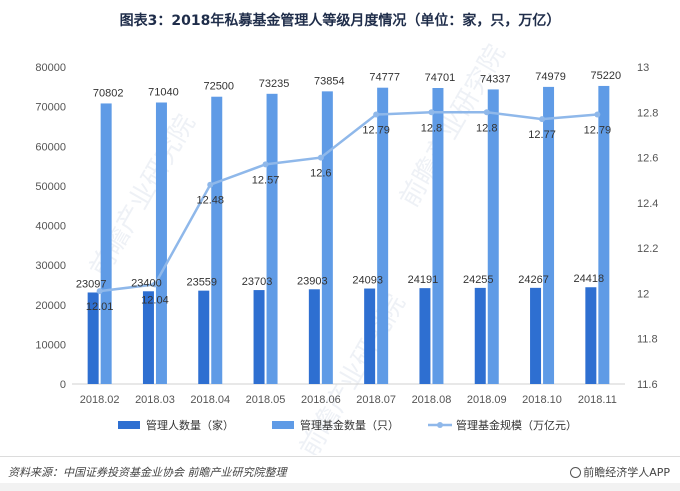  I want to click on y-left-tick-label: 80000, so click(50, 68).